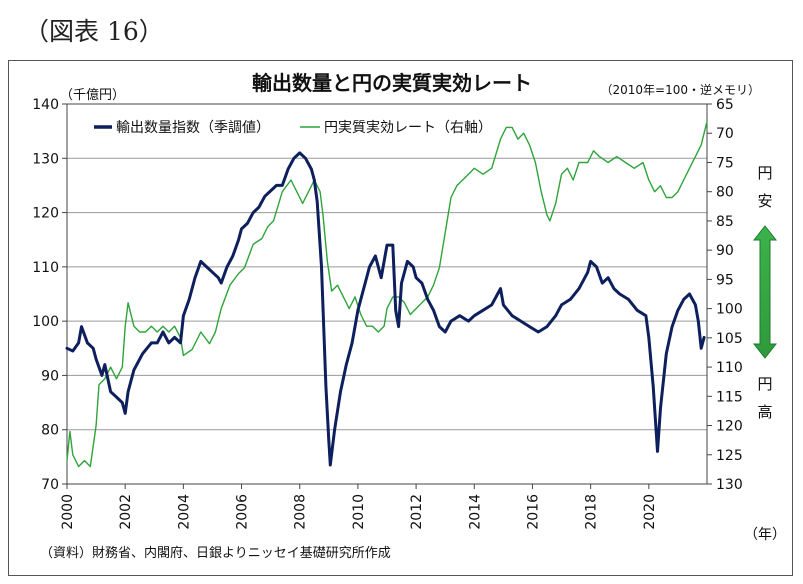 Image resolution: width=803 pixels, height=584 pixels. Describe the element at coordinates (475, 512) in the screenshot. I see `x-tick-label: 2014` at that location.